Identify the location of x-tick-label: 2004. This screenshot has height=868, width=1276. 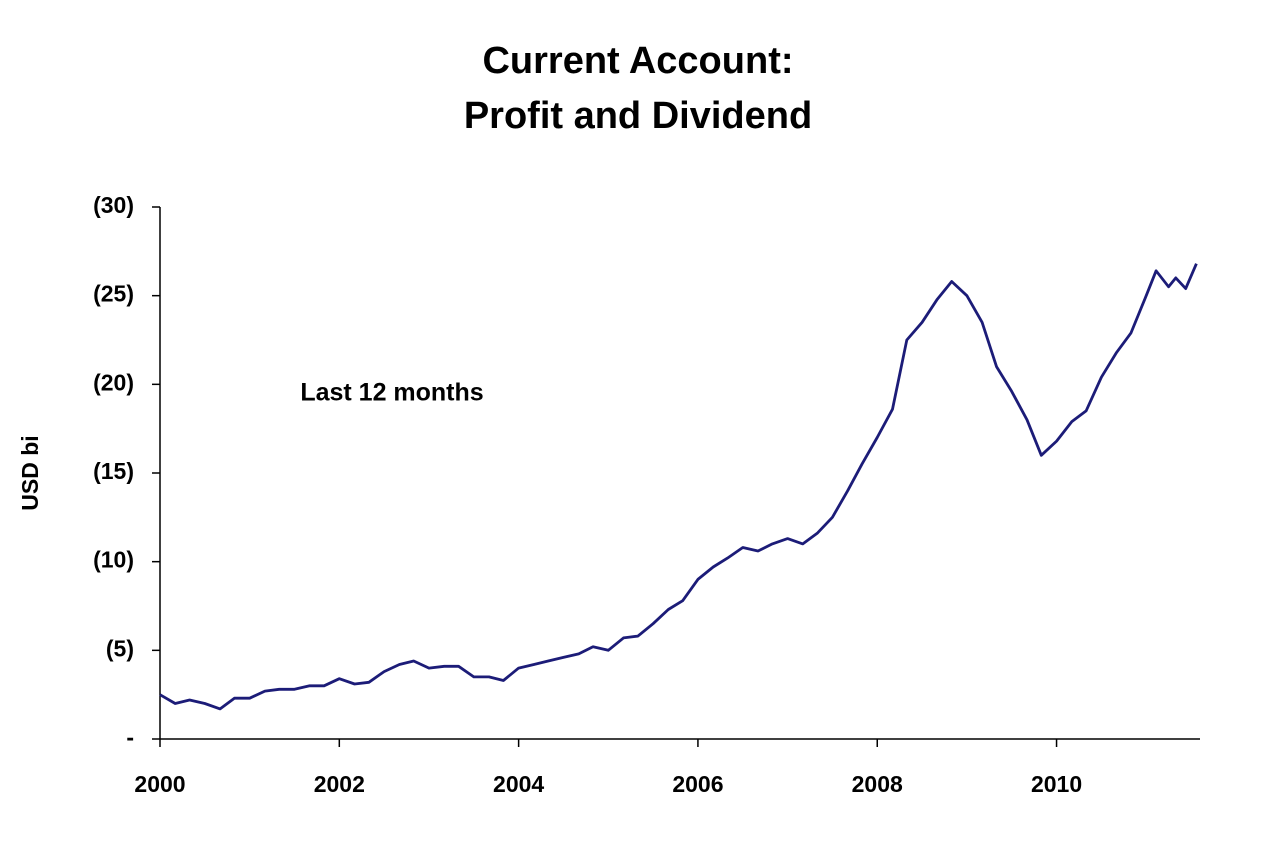
(518, 784).